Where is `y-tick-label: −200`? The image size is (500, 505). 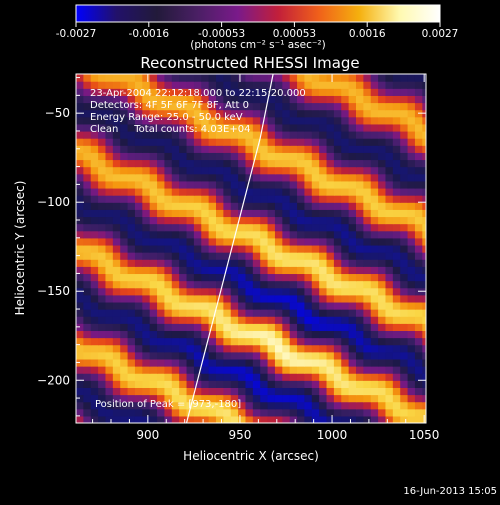
y-tick-label: −200 is located at coordinates (53, 380).